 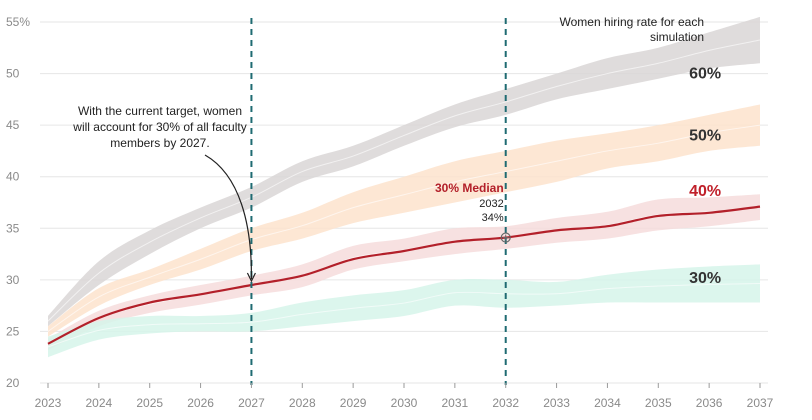 What do you see at coordinates (13, 383) in the screenshot?
I see `y-tick-label: 20` at bounding box center [13, 383].